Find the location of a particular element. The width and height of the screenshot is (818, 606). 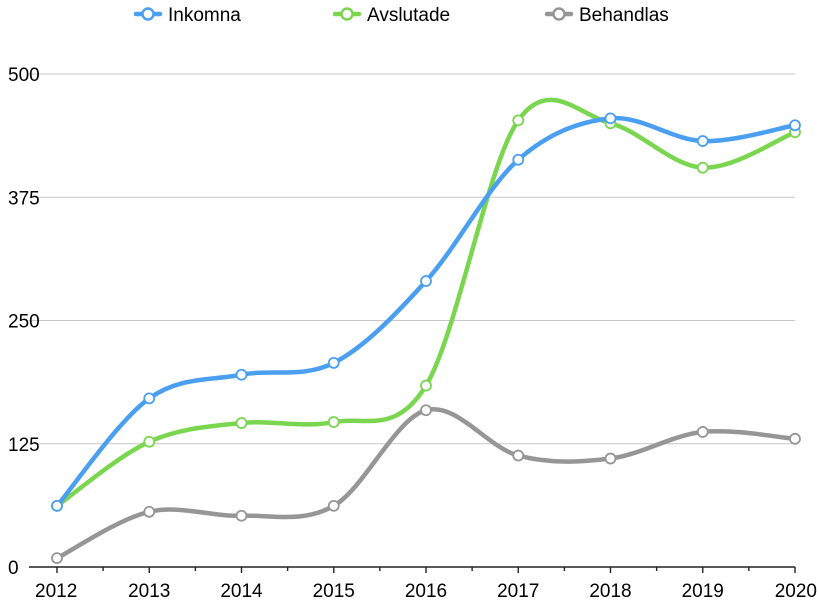

legend-label: Inkomna is located at coordinates (204, 15).